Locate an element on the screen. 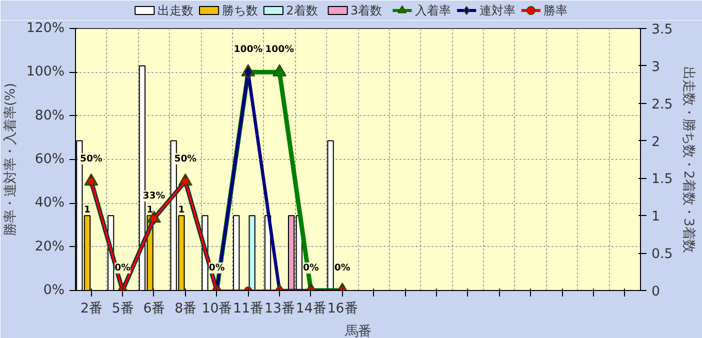 This screenshot has width=702, height=338. legend-label: 出走数 is located at coordinates (175, 11).